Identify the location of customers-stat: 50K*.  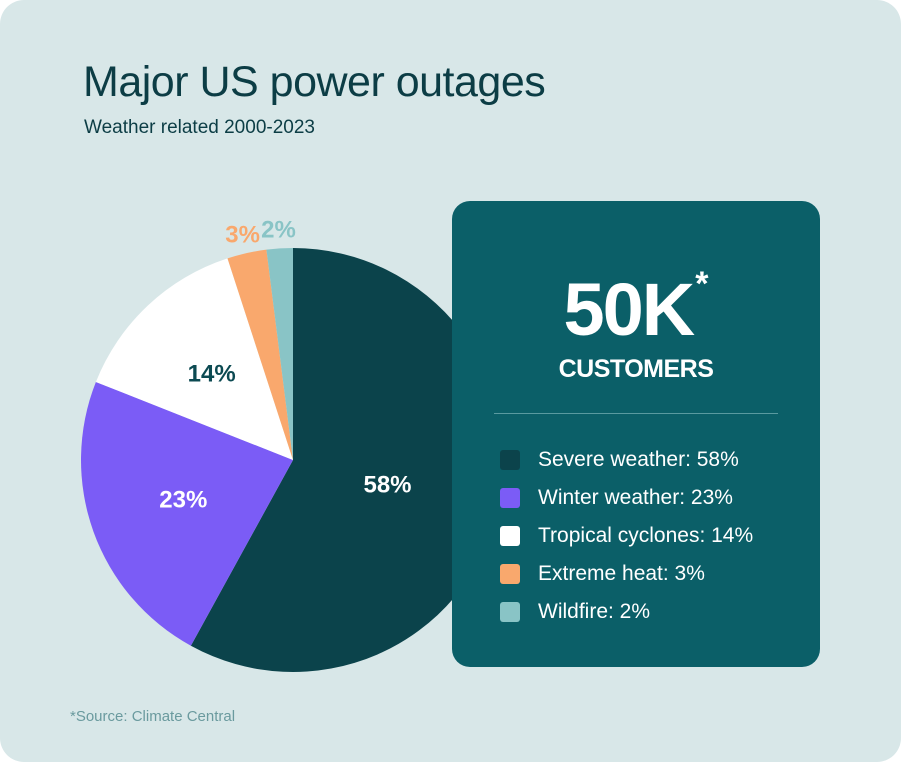
(636, 307).